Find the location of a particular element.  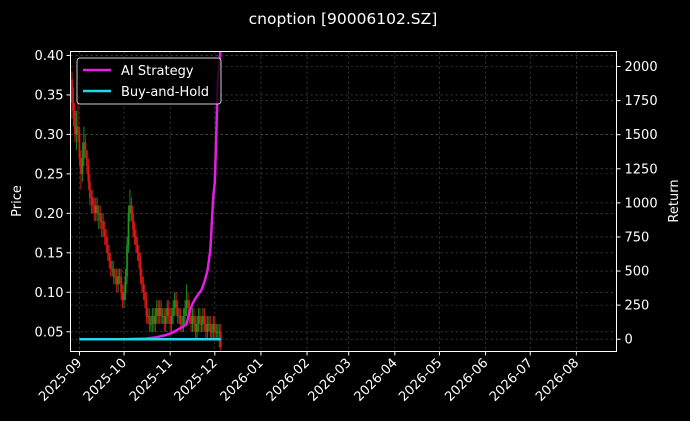

legend-label-buy-and-hold: Buy-and-Hold is located at coordinates (165, 92).